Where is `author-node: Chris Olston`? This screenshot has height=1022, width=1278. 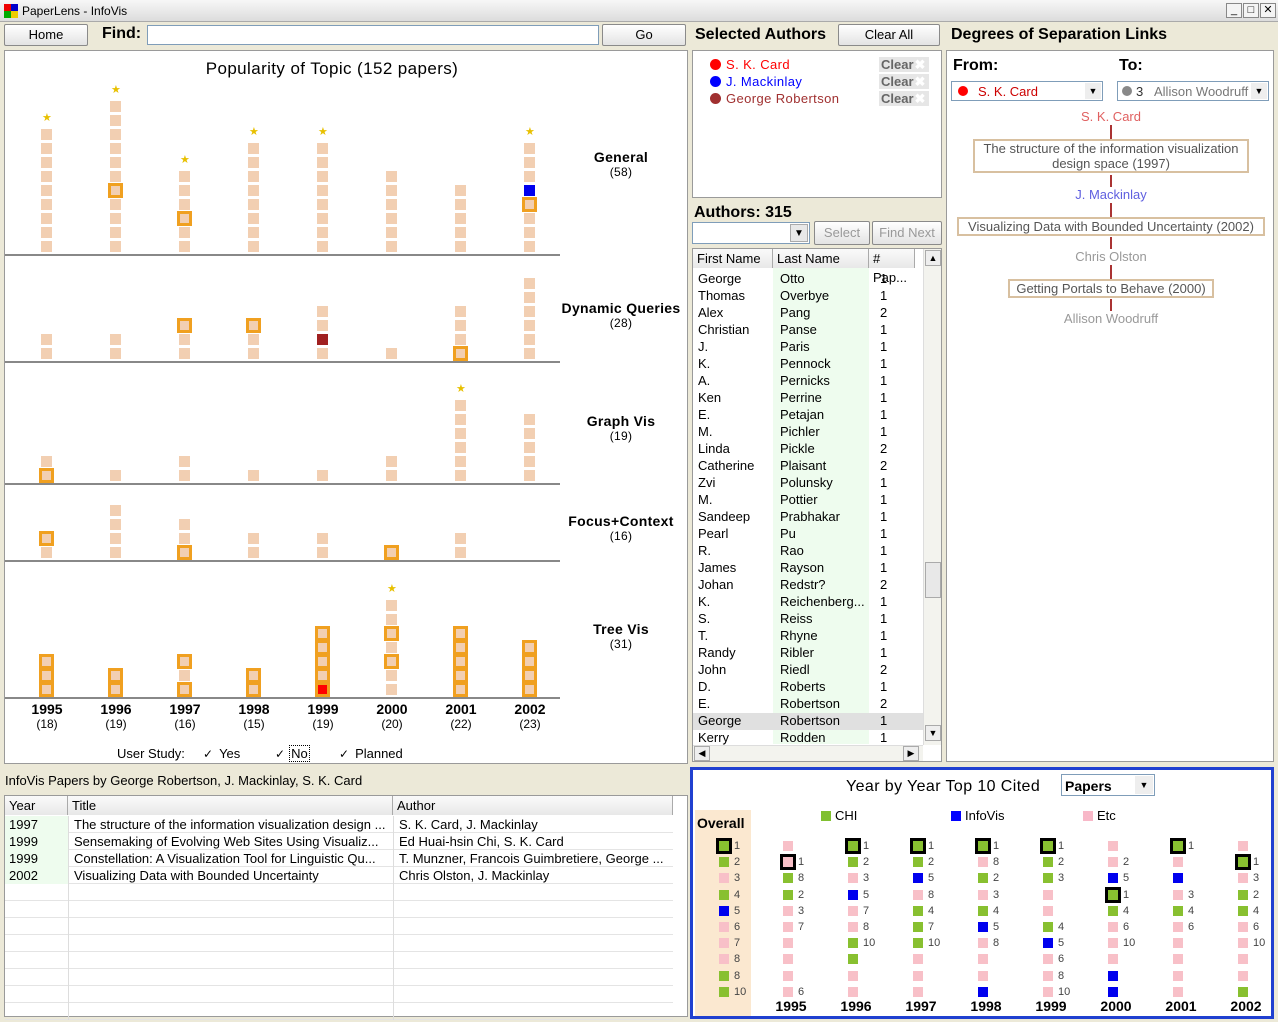
author-node: Chris Olston is located at coordinates (1111, 256).